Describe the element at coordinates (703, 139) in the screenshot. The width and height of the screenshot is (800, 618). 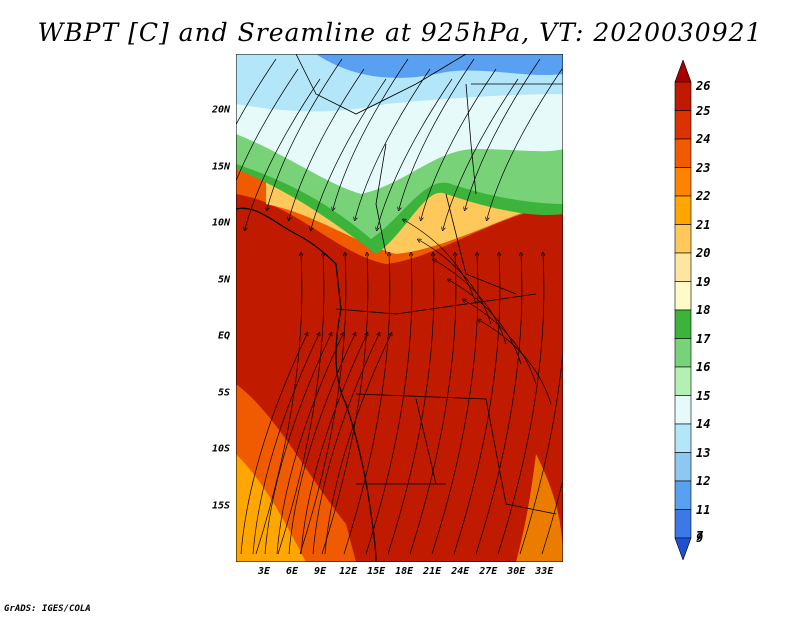
I see `colorbar-level-label: 24` at that location.